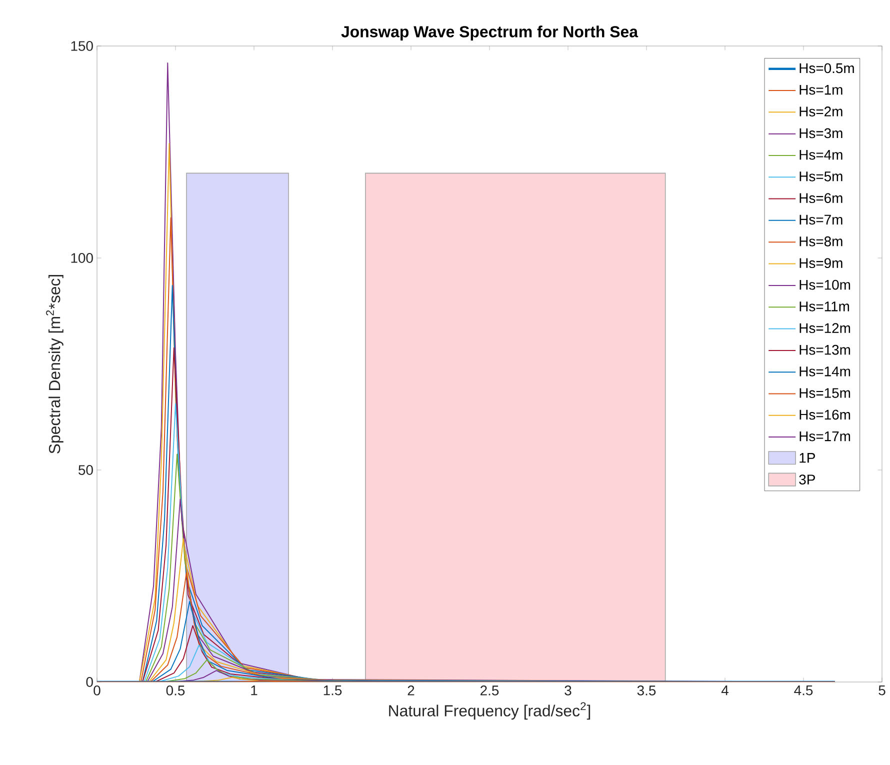 The image size is (890, 765). I want to click on legend-label: Hs=0.5m, so click(827, 68).